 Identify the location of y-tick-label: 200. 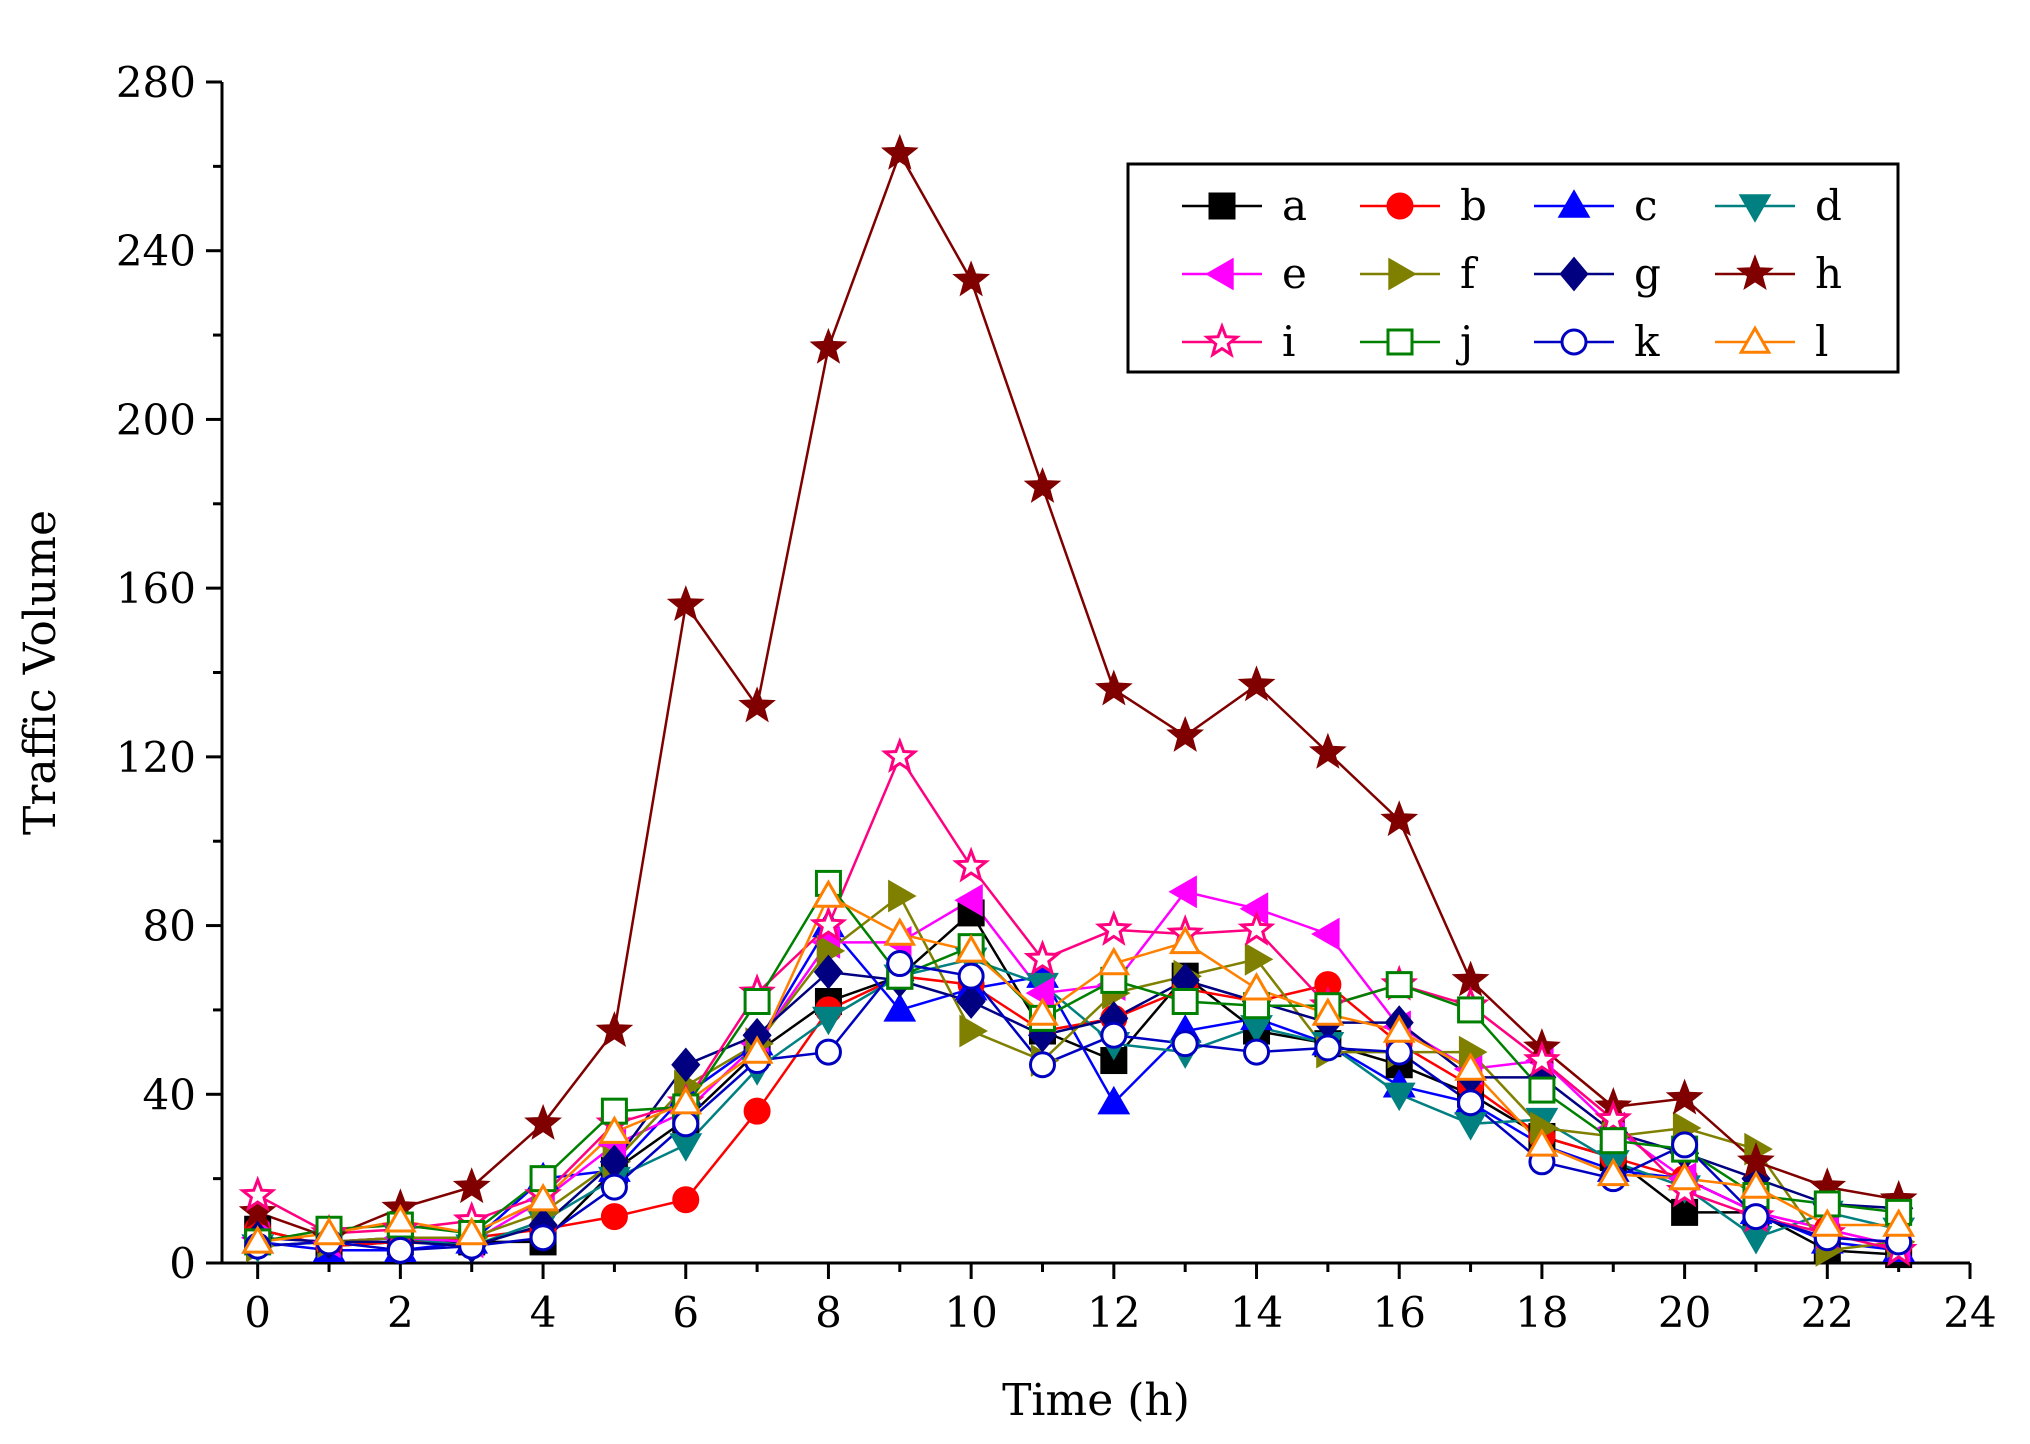
(156, 419).